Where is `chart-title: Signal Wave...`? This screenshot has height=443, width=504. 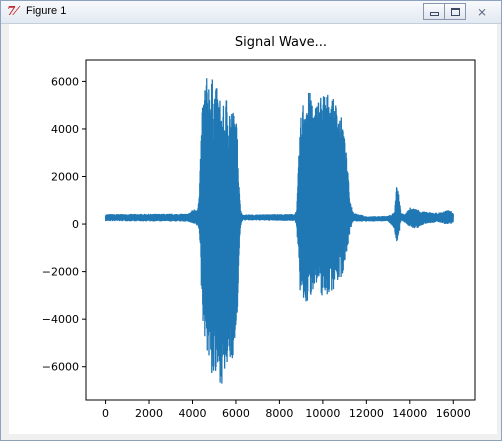
chart-title: Signal Wave... is located at coordinates (281, 42).